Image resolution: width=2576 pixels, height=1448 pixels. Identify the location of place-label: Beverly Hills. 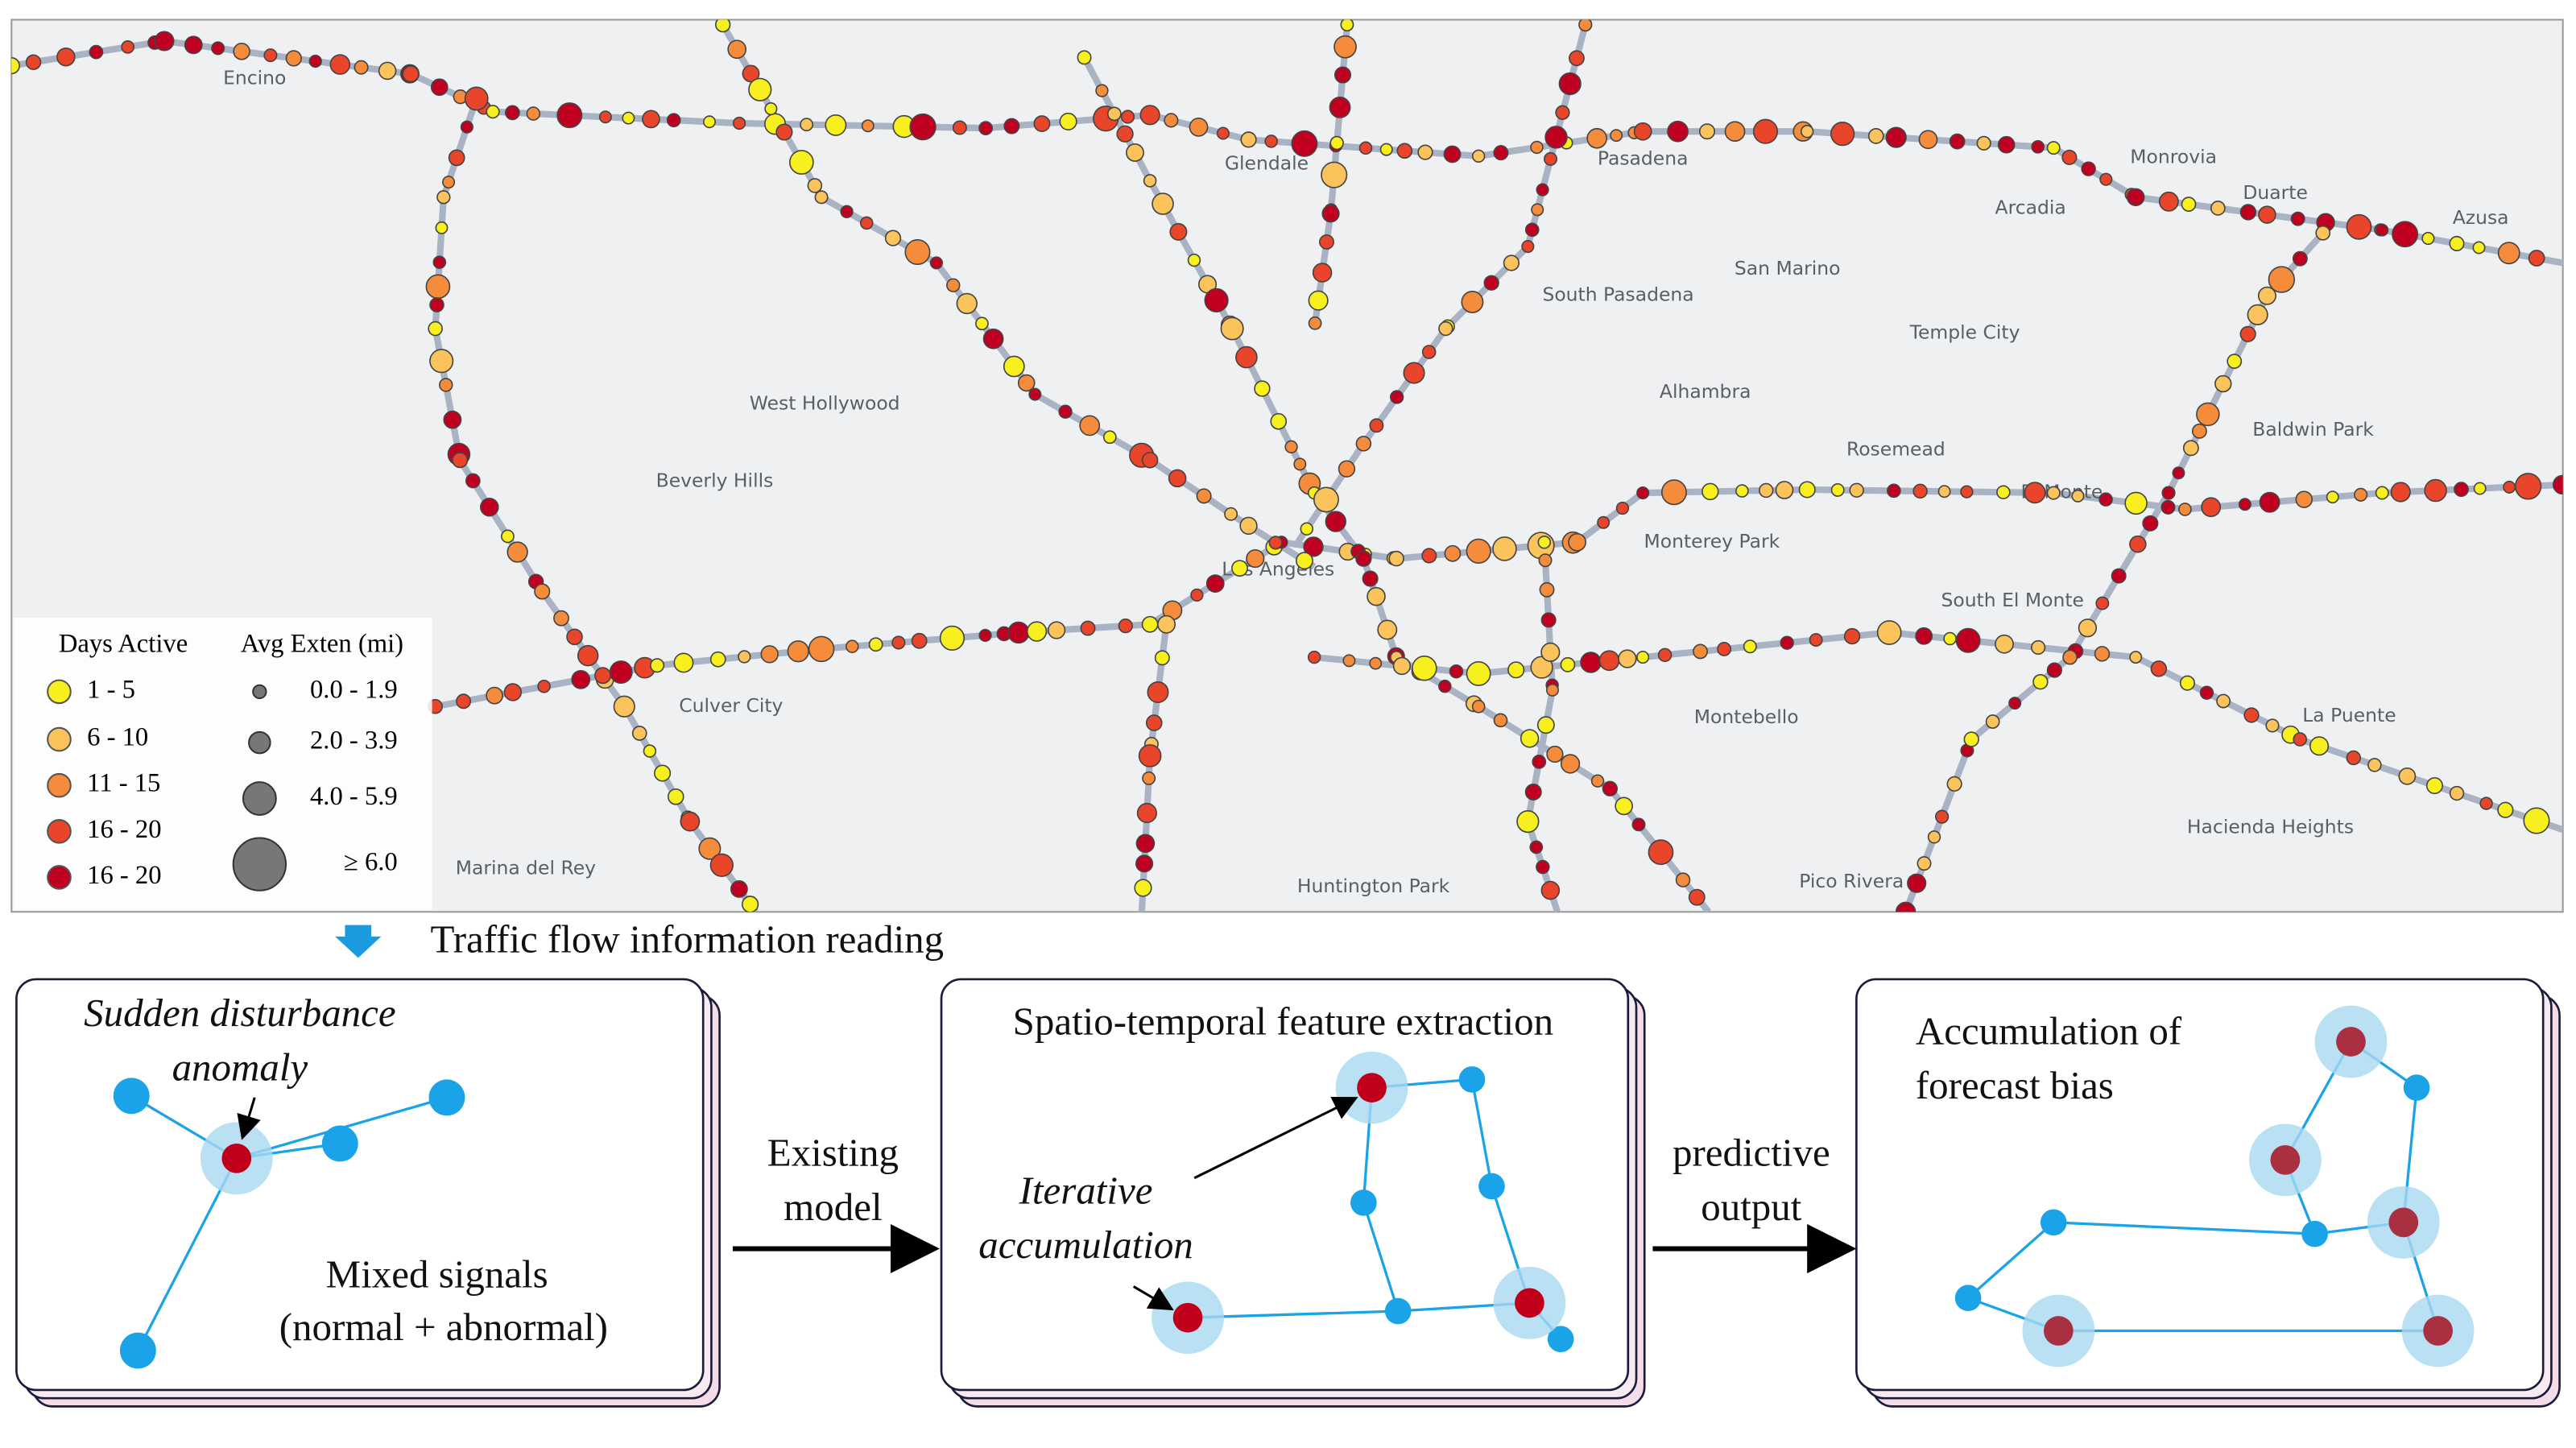
(715, 480).